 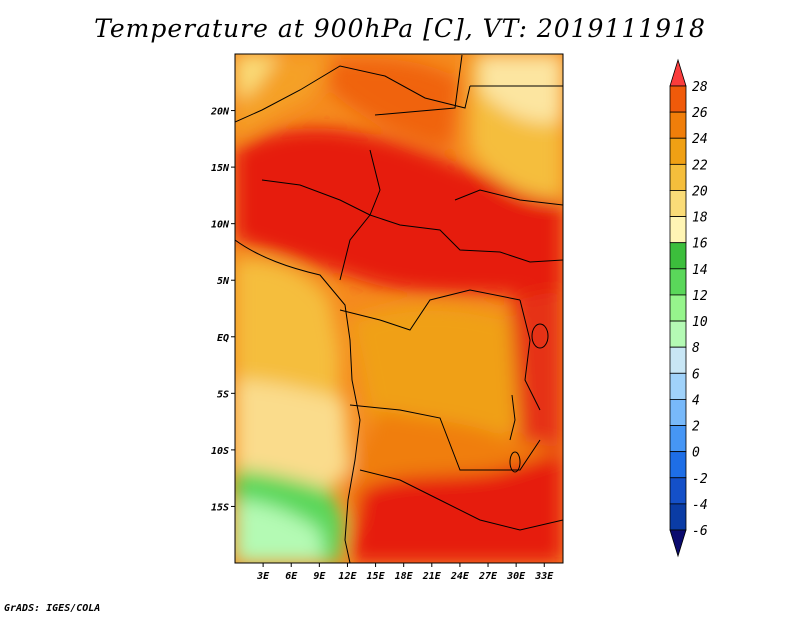 What do you see at coordinates (220, 507) in the screenshot?
I see `lat-tick-label: 15S` at bounding box center [220, 507].